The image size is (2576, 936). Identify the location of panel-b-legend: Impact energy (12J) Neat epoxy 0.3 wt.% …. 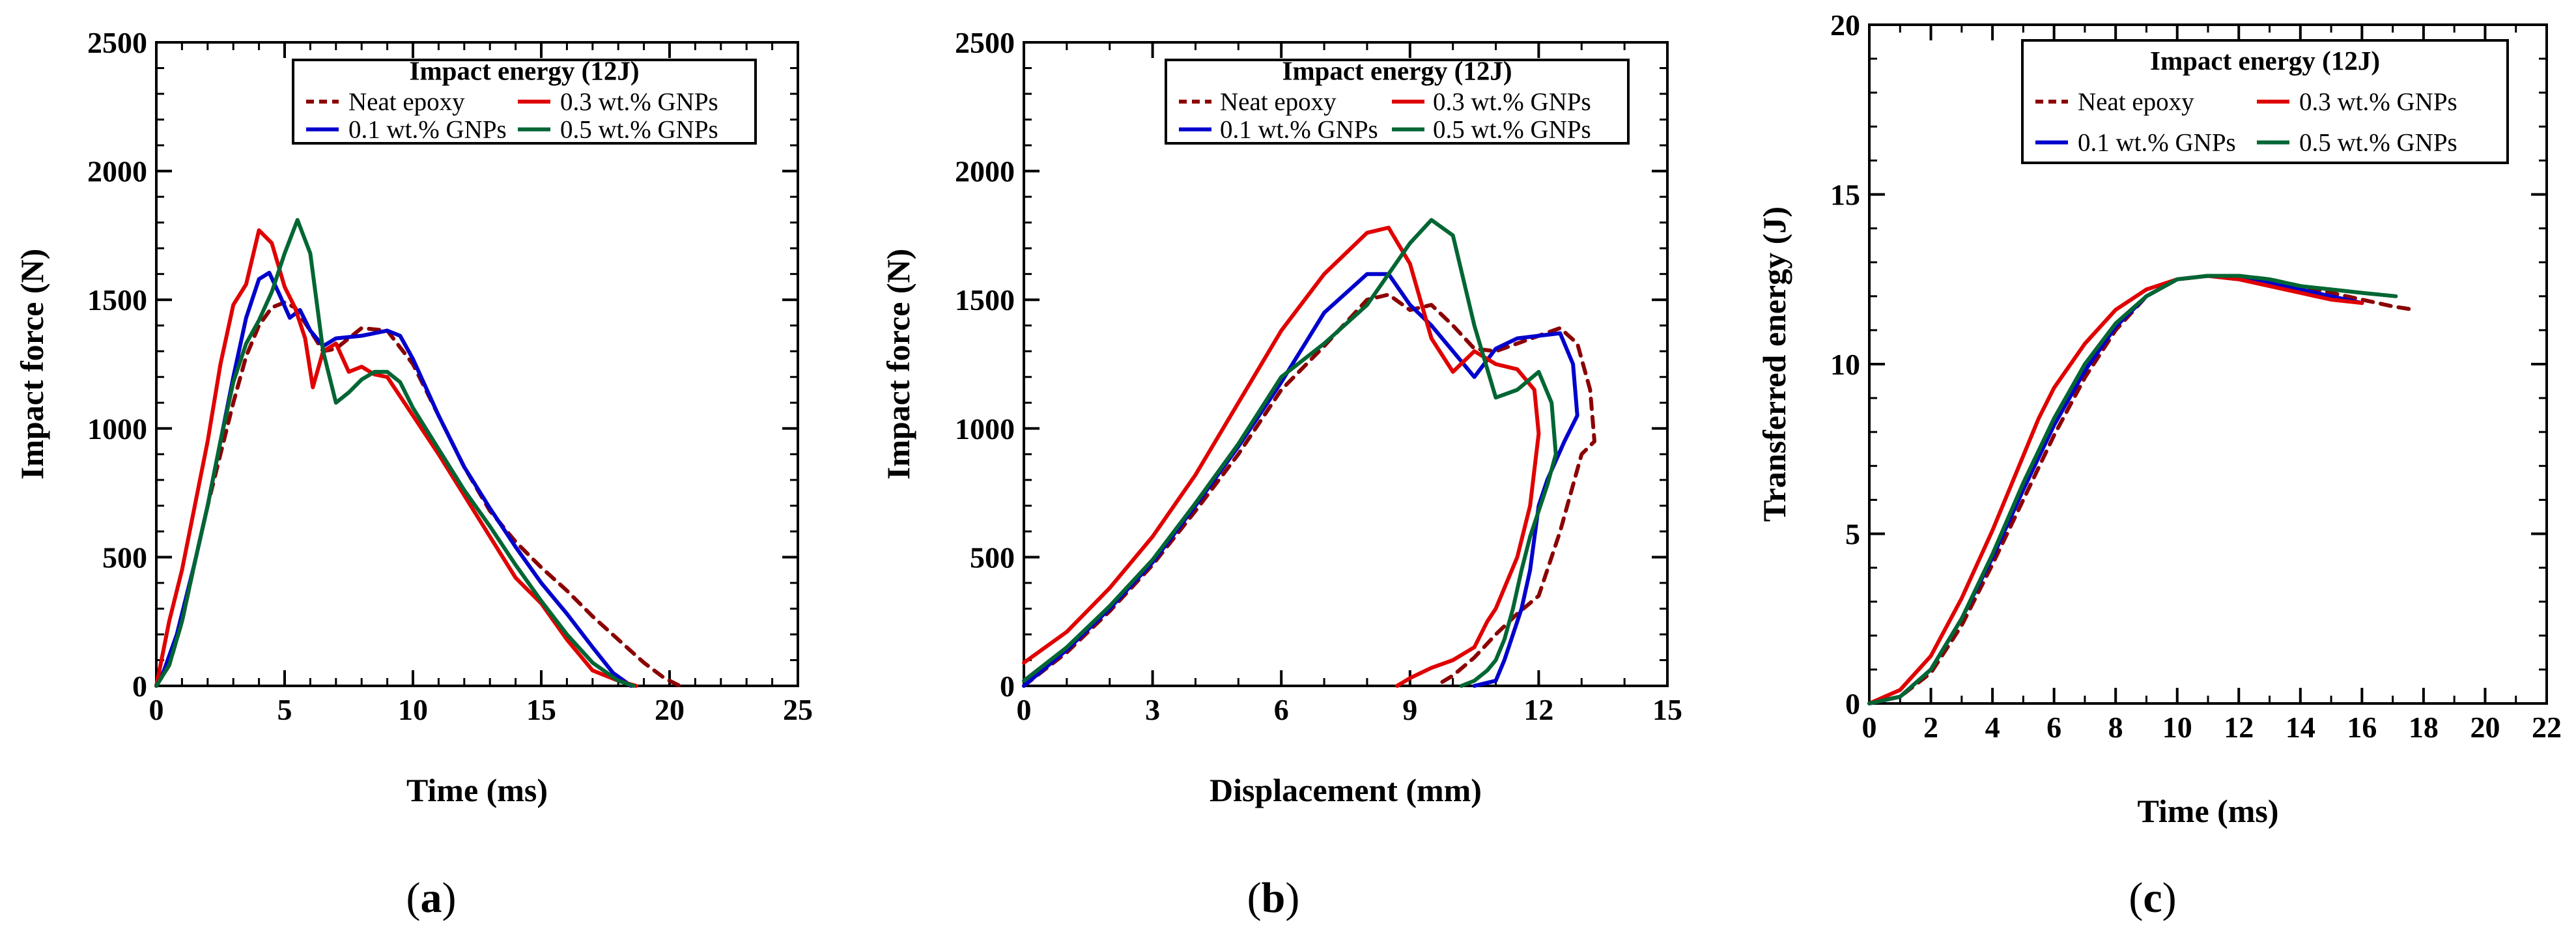
(1397, 100).